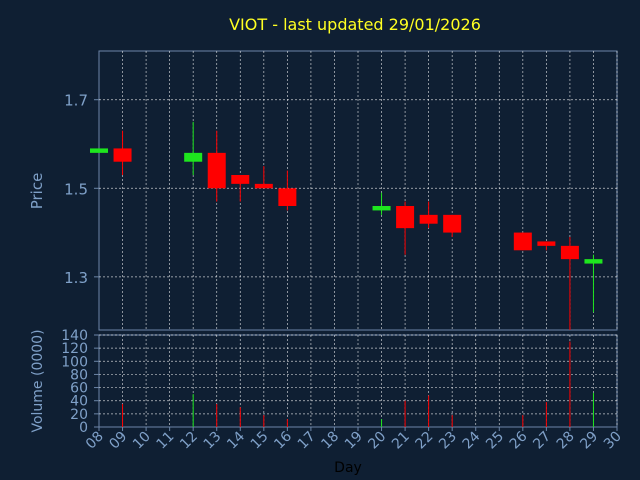 Image resolution: width=640 pixels, height=480 pixels. What do you see at coordinates (74, 349) in the screenshot?
I see `volume-tick-label: 120` at bounding box center [74, 349].